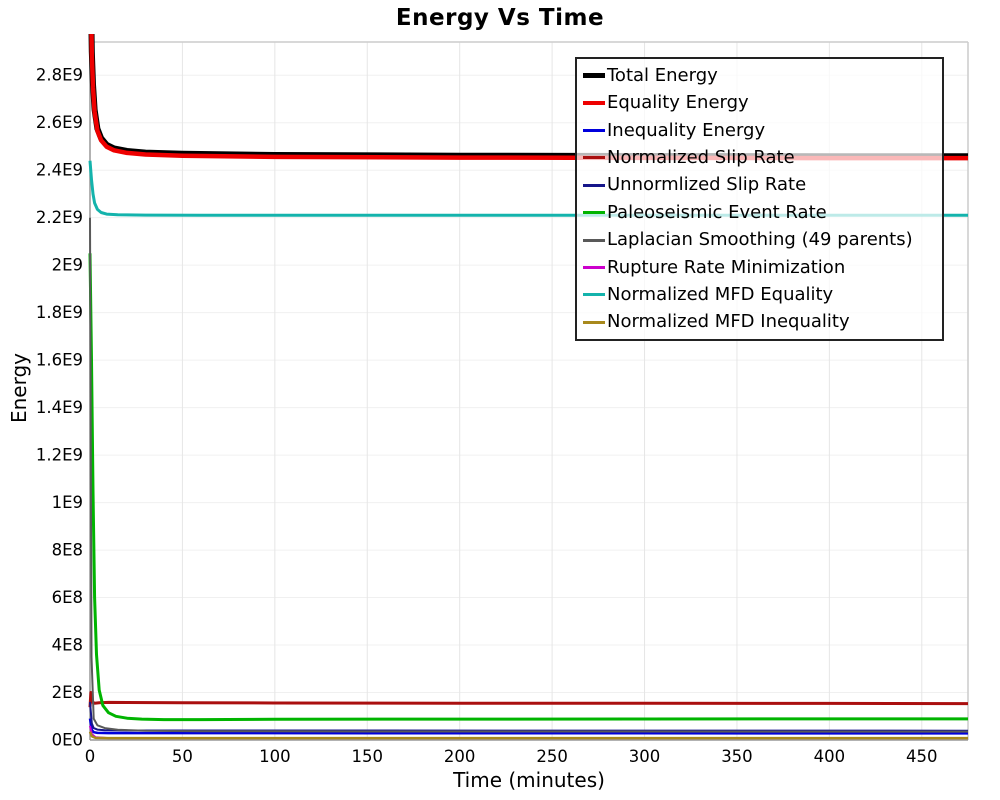 The width and height of the screenshot is (1000, 800). I want to click on y-tick-label: 1.6E9, so click(59, 360).